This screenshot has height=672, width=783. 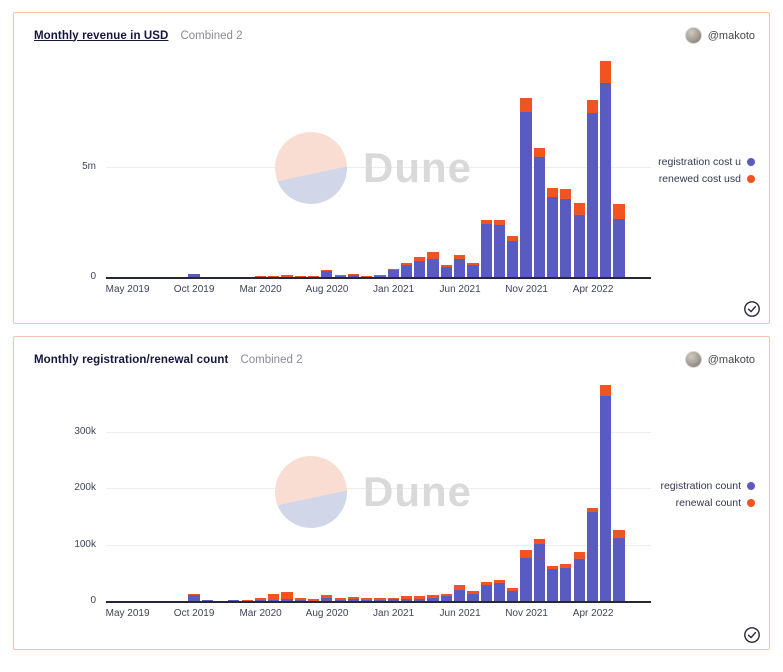 What do you see at coordinates (181, 277) in the screenshot?
I see `bar-sep-2019` at bounding box center [181, 277].